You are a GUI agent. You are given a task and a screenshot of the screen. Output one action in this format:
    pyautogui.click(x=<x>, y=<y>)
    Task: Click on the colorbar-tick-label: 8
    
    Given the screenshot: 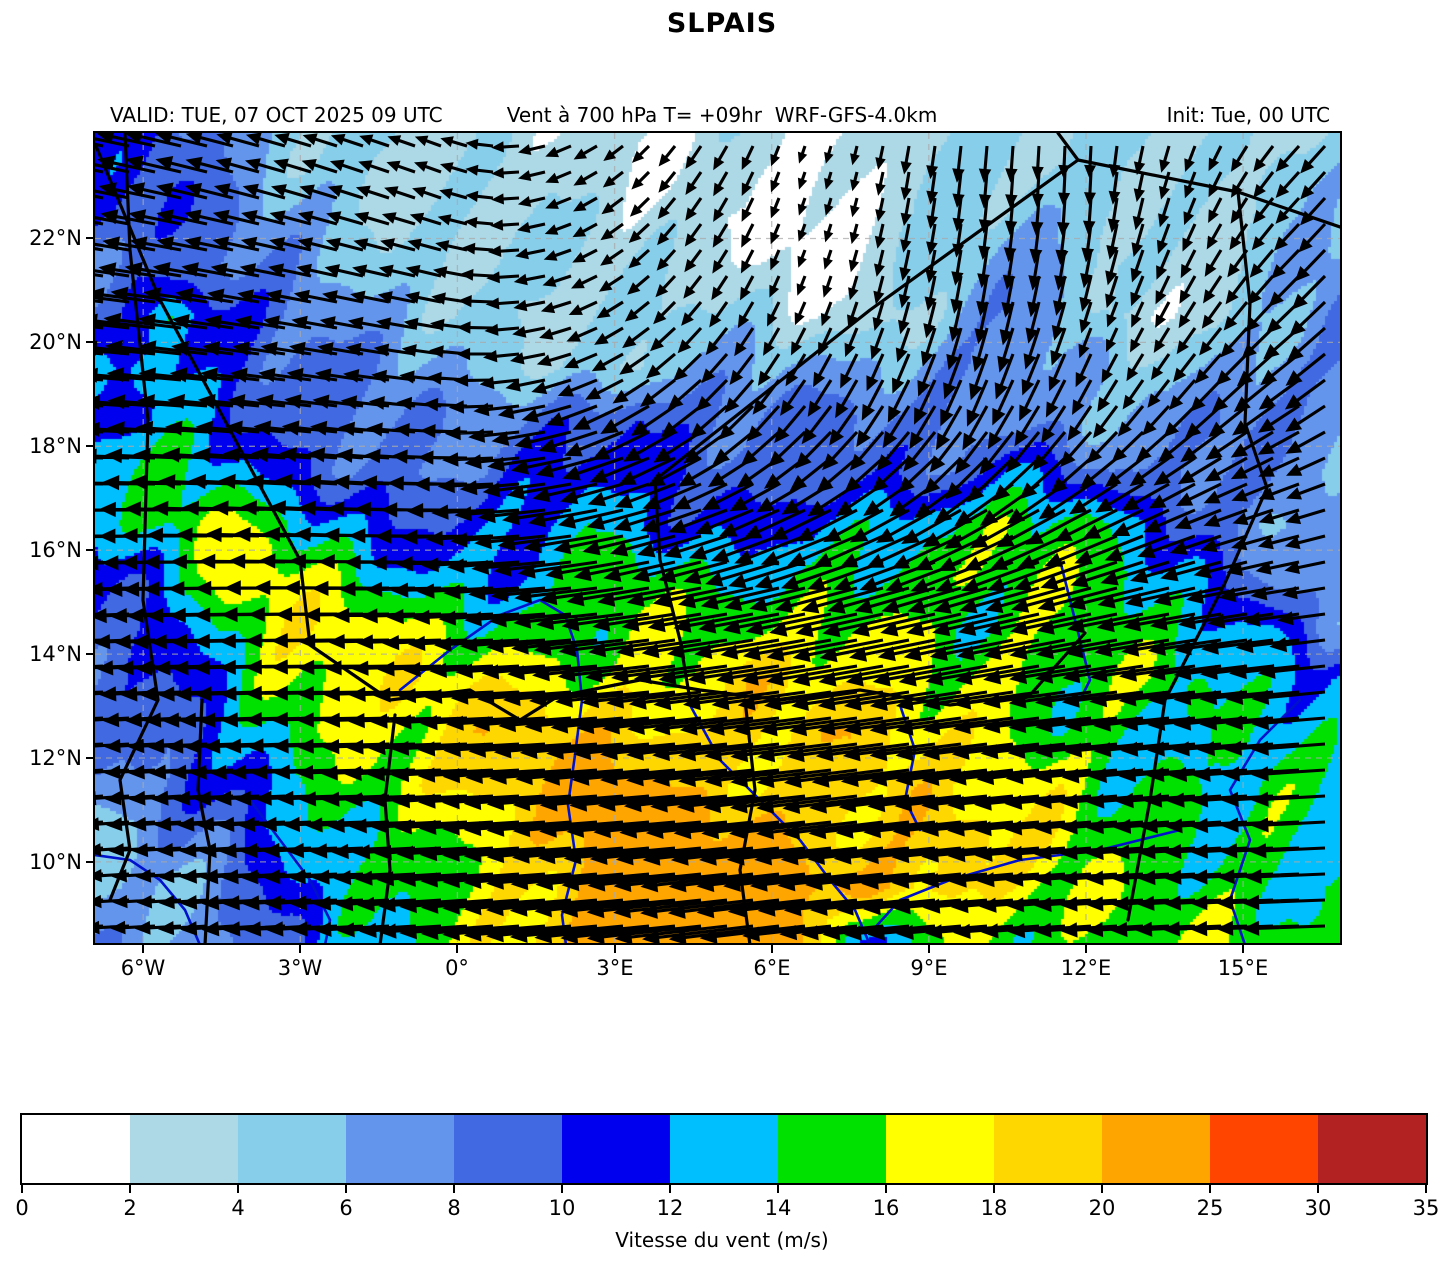 What is the action you would take?
    pyautogui.click(x=454, y=1208)
    